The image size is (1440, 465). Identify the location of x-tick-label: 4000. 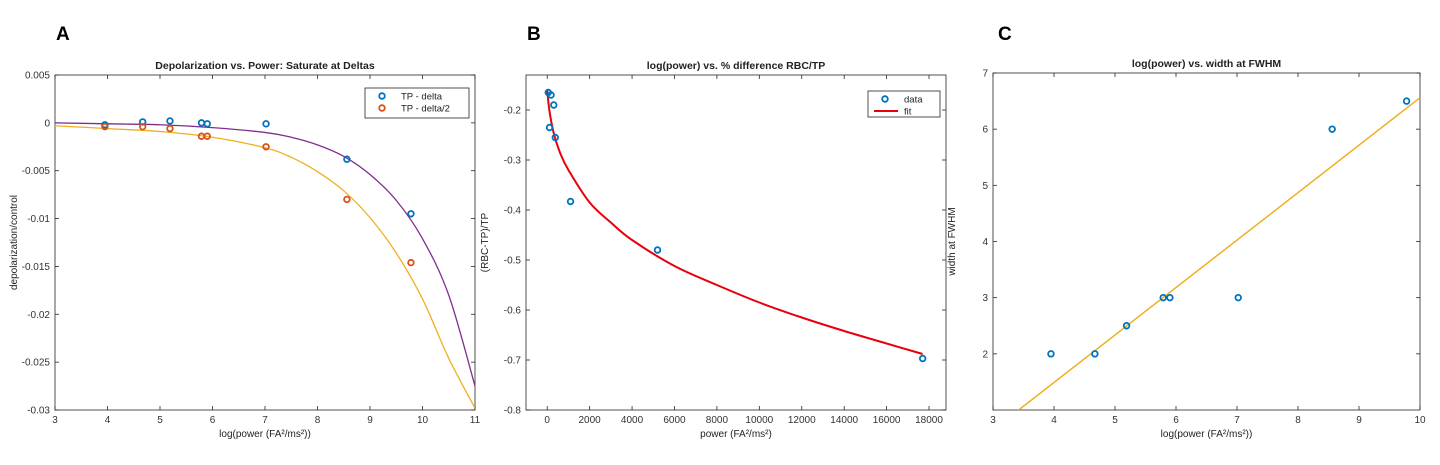
(632, 420).